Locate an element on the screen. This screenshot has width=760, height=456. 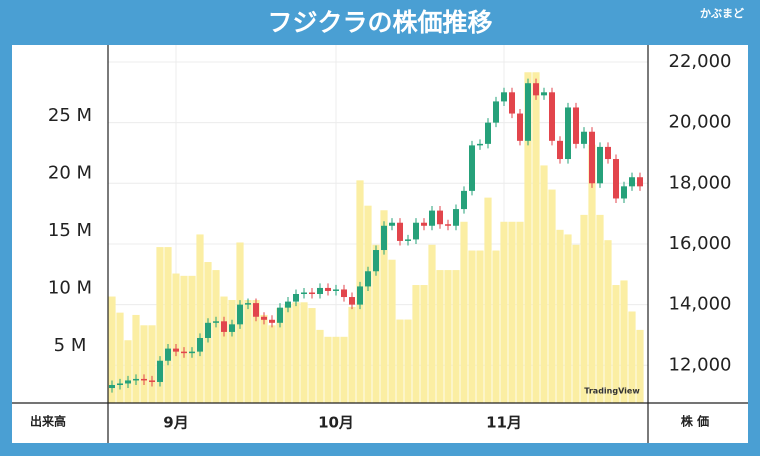
y2-tick-label: 25 M is located at coordinates (70, 115).